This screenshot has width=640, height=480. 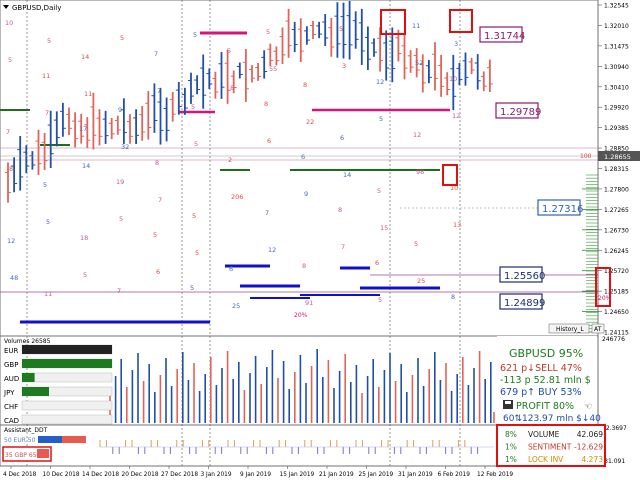 What do you see at coordinates (11, 365) in the screenshot?
I see `currency-label: GBP` at bounding box center [11, 365].